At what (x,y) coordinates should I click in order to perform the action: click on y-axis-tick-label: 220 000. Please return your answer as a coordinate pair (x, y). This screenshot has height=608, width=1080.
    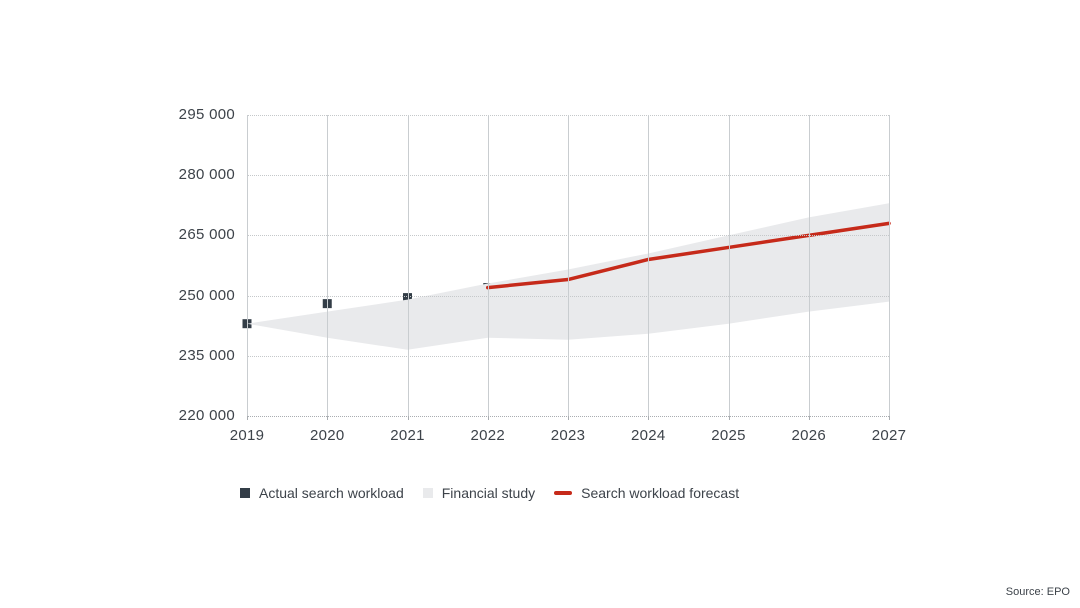
    Looking at the image, I should click on (206, 415).